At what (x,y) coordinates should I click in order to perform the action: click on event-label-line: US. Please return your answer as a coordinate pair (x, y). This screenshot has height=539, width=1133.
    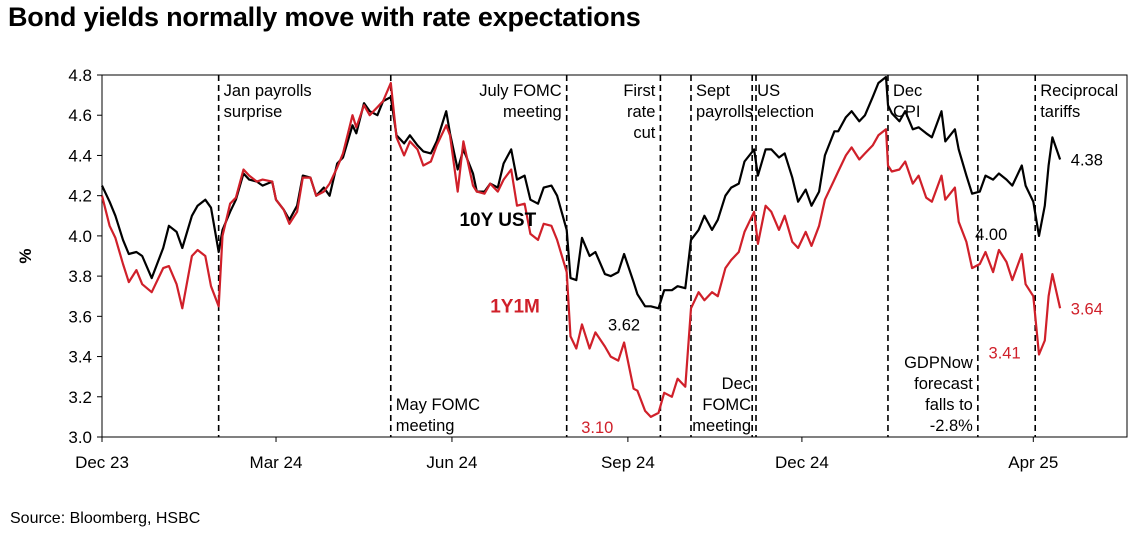
    Looking at the image, I should click on (768, 91).